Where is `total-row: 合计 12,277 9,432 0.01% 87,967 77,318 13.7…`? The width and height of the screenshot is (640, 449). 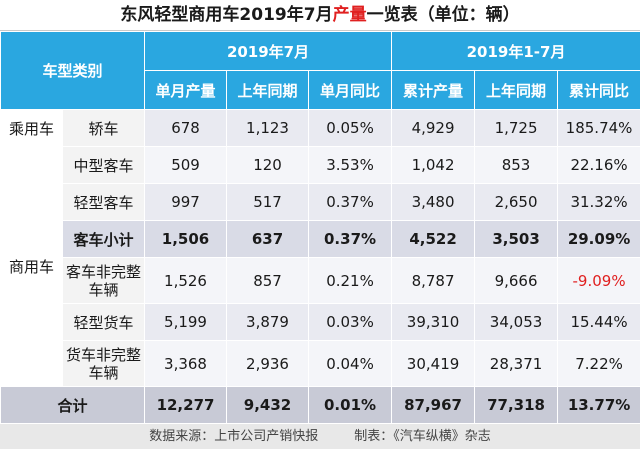
total-row: 合计 12,277 9,432 0.01% 87,967 77,318 13.7… is located at coordinates (320, 405).